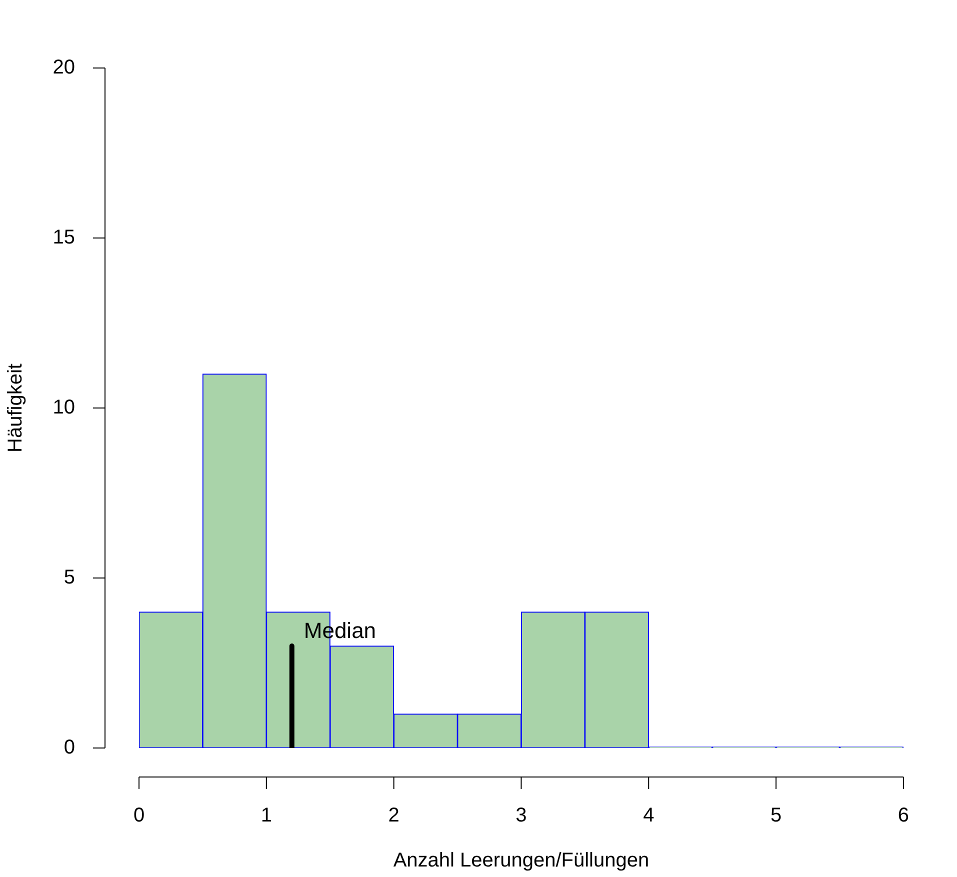 The height and width of the screenshot is (877, 957). What do you see at coordinates (648, 815) in the screenshot?
I see `x-tick-label: 4` at bounding box center [648, 815].